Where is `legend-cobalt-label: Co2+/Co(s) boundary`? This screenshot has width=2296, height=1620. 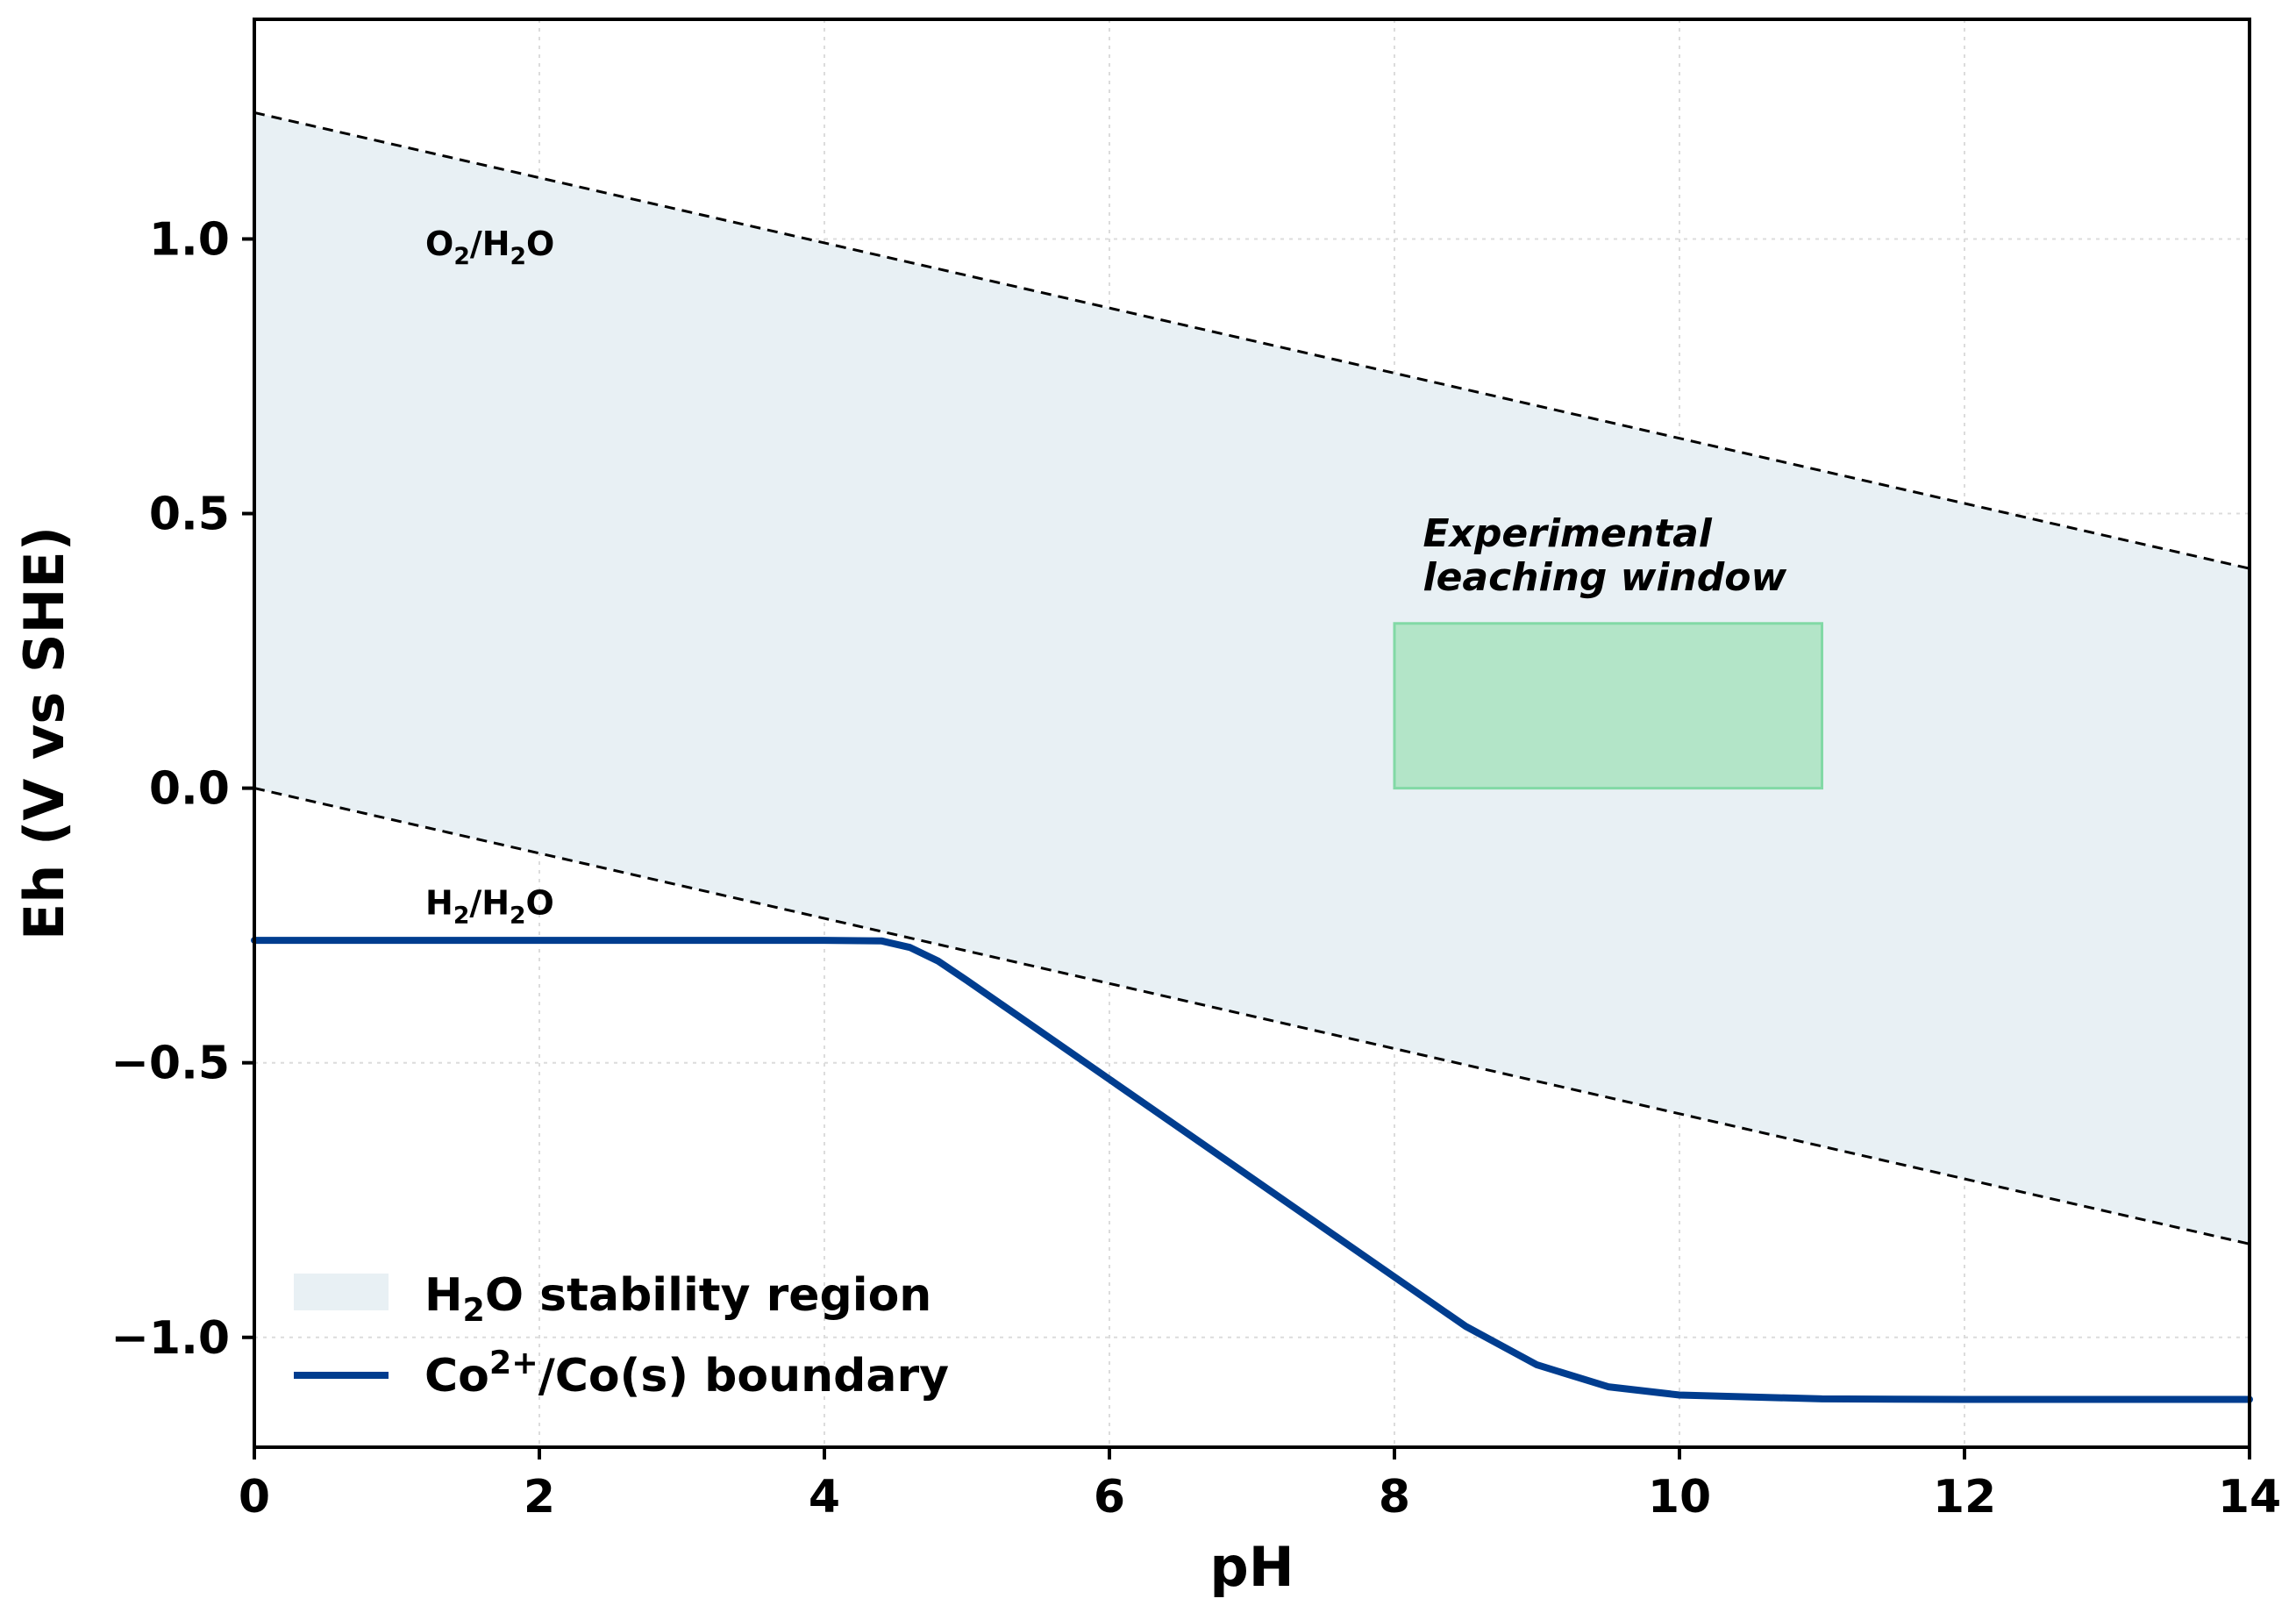 legend-cobalt-label: Co2+/Co(s) boundary is located at coordinates (686, 1373).